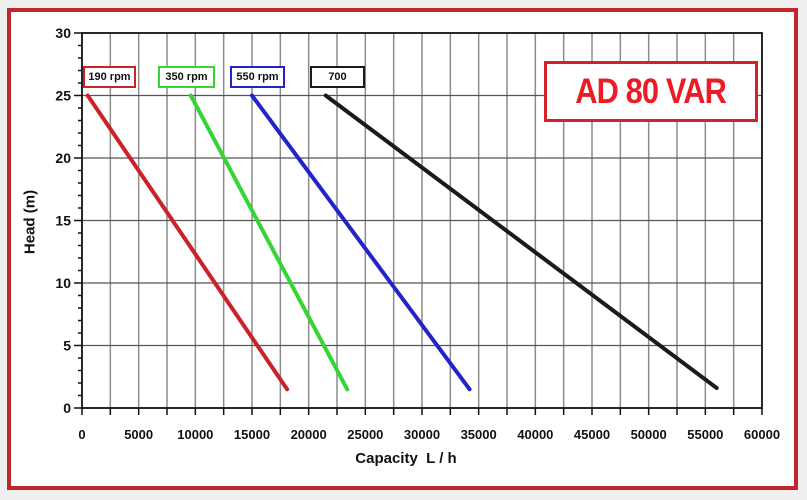 Image resolution: width=807 pixels, height=500 pixels. I want to click on legend-label: 550 rpm, so click(257, 77).